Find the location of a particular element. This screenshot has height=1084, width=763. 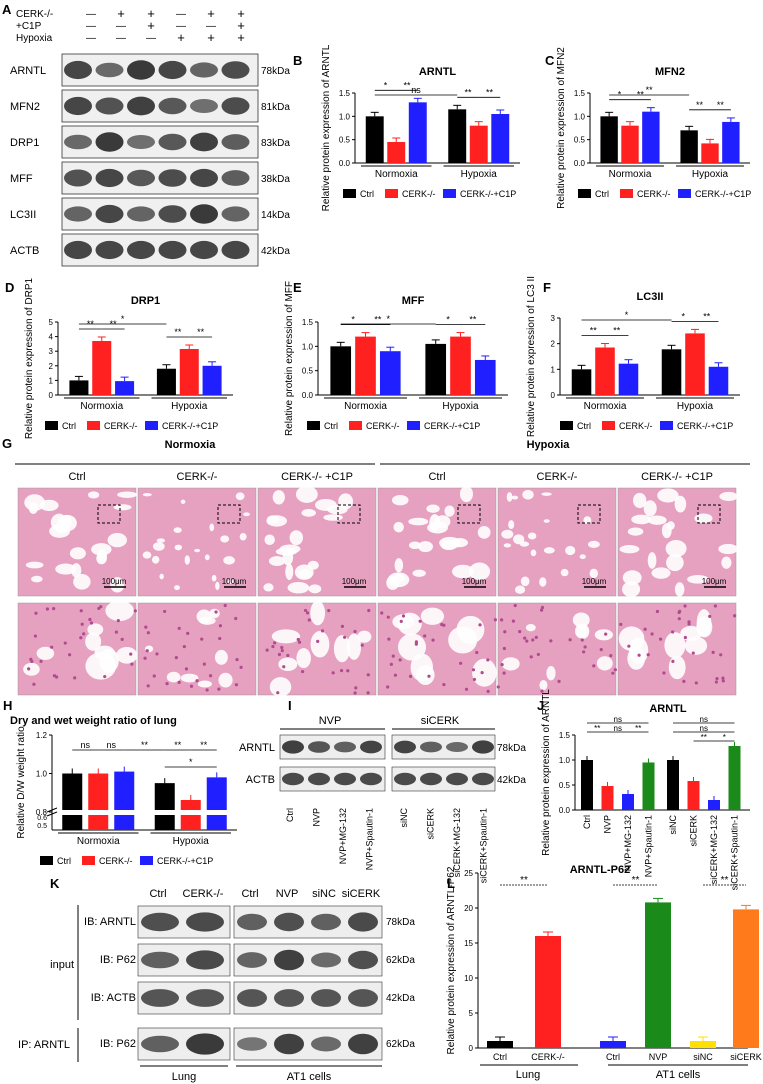

lane-label: siCERK is located at coordinates (361, 894).